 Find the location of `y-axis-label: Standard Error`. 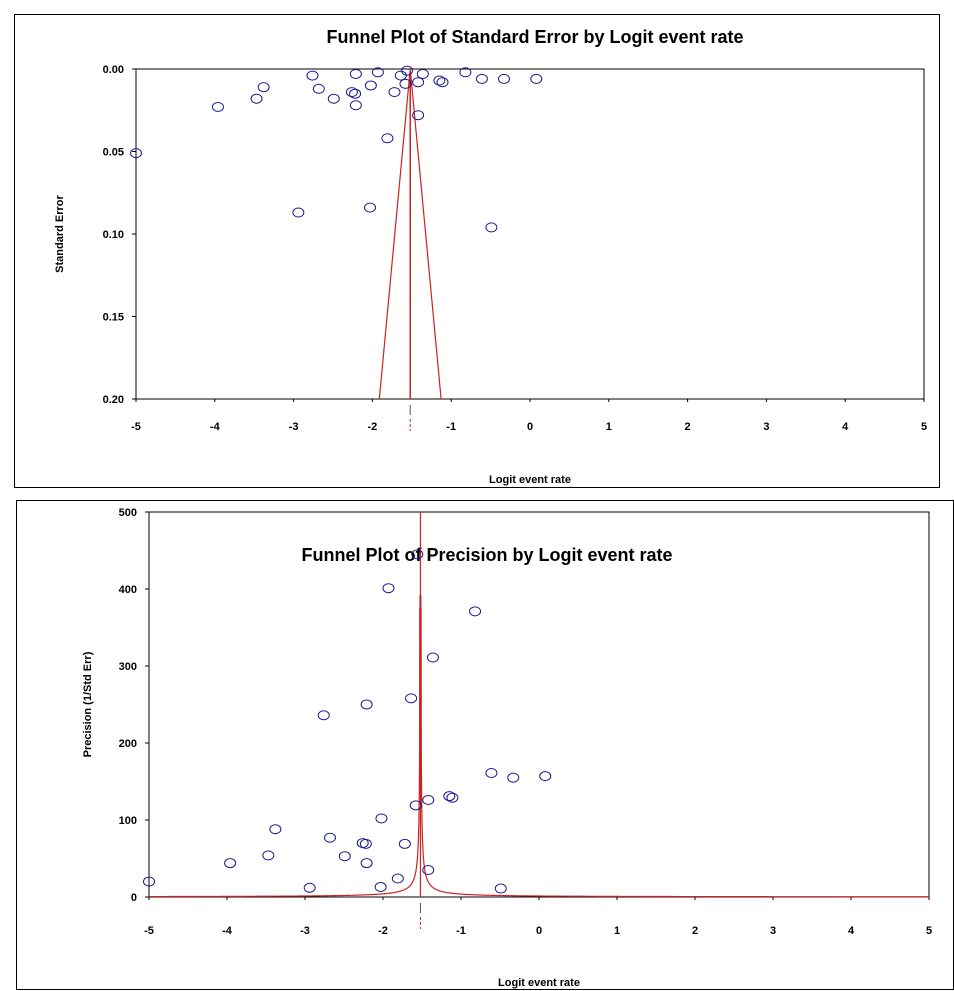

y-axis-label: Standard Error is located at coordinates (60, 233).